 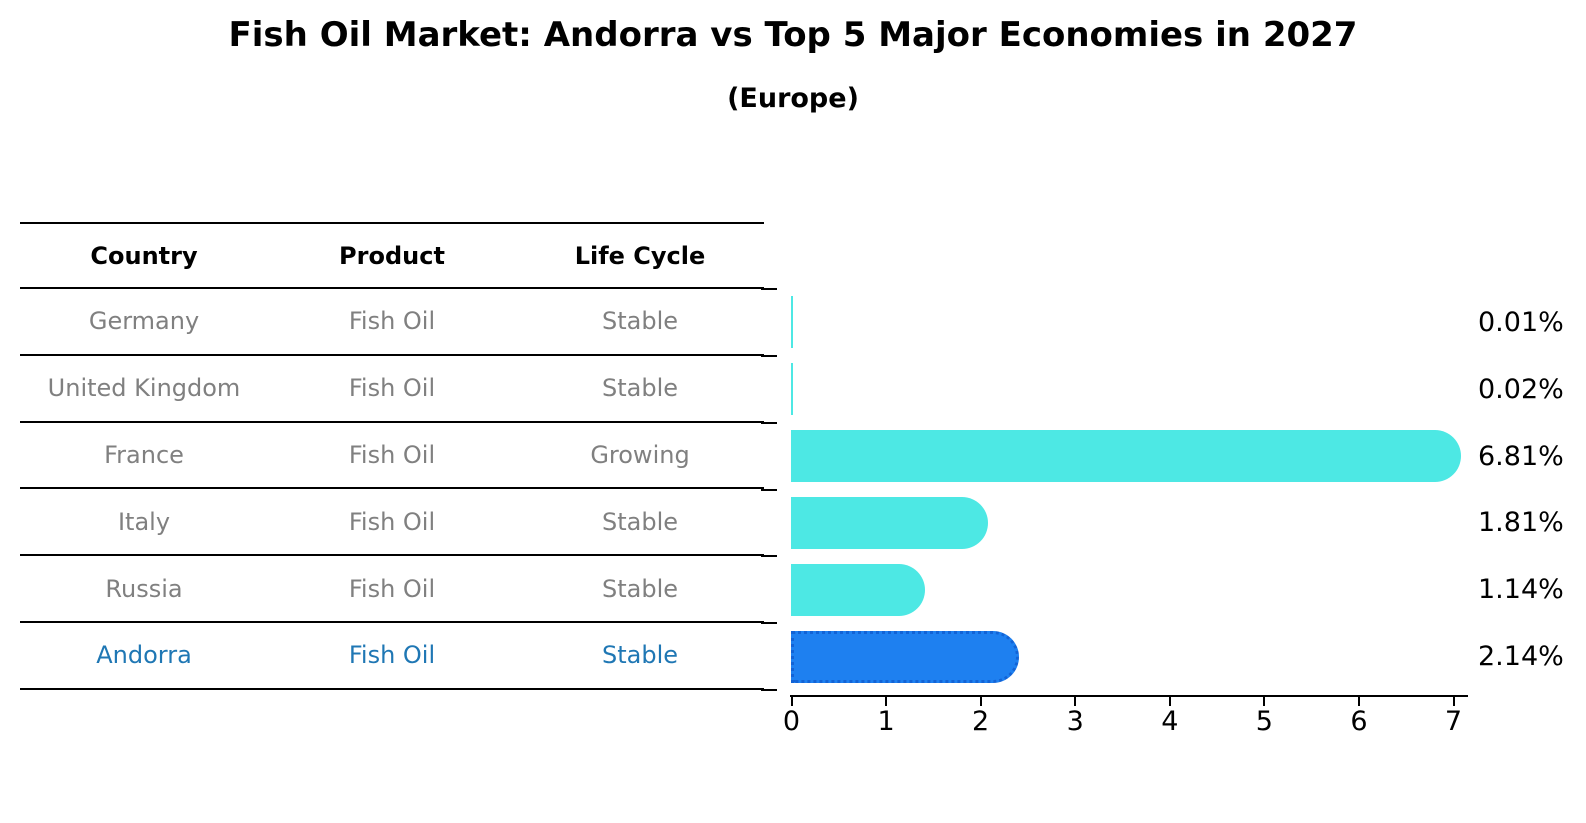 I want to click on x-axis-tick-label: 5, so click(x=1264, y=721).